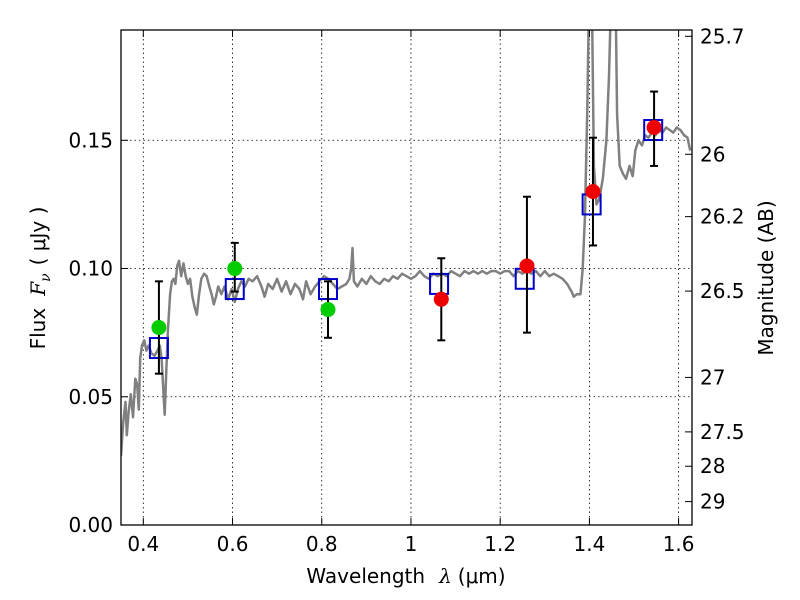 The image size is (800, 600). I want to click on y2-tick-label: 28, so click(712, 466).